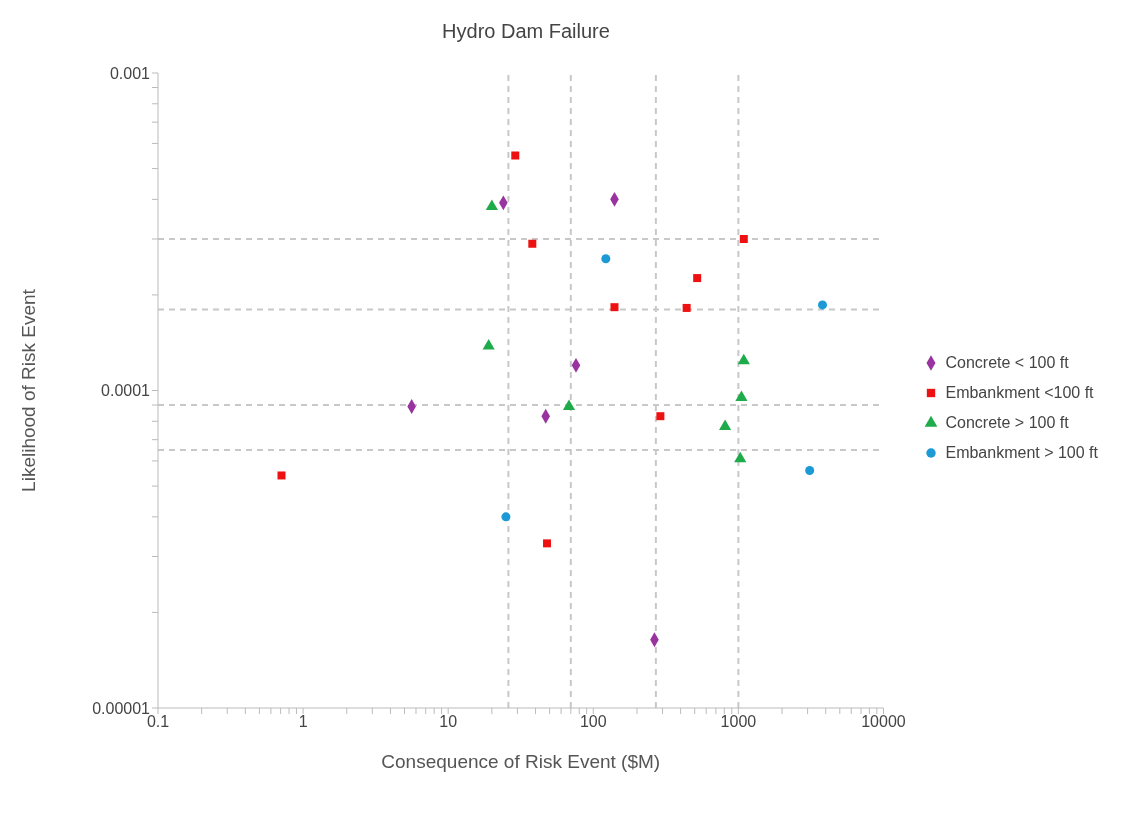 The height and width of the screenshot is (820, 1132). What do you see at coordinates (1007, 423) in the screenshot?
I see `legend-label: Concrete > 100 ft` at bounding box center [1007, 423].